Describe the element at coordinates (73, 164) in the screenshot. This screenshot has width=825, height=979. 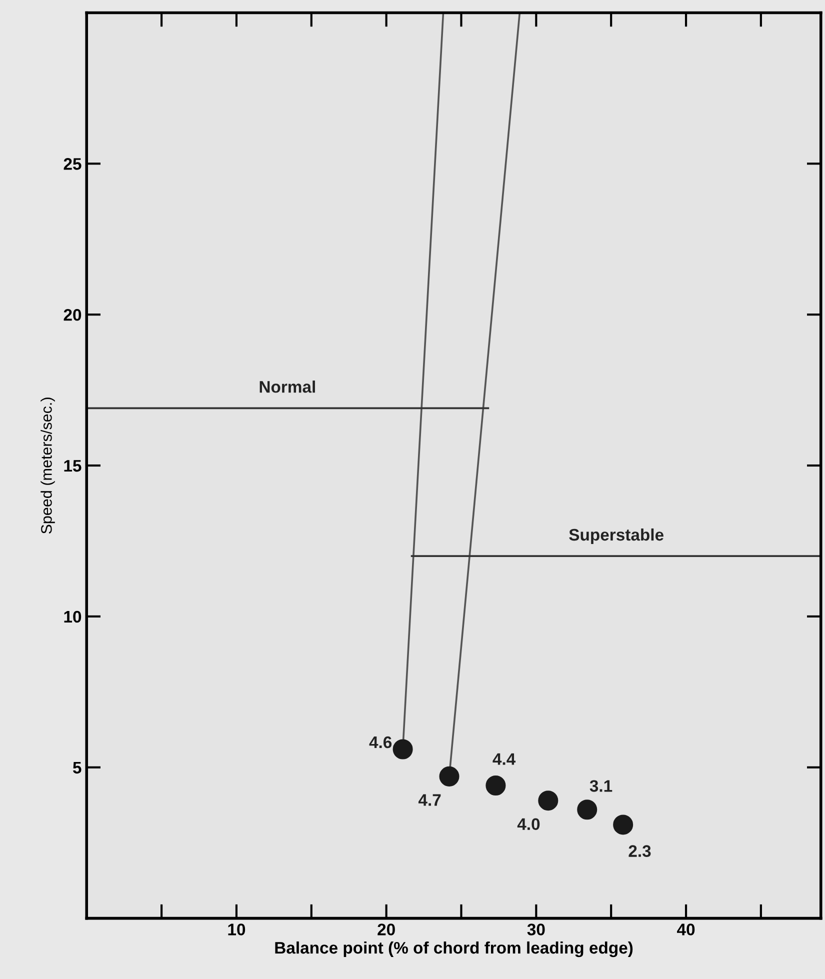
I see `y-tick-label: 25` at that location.